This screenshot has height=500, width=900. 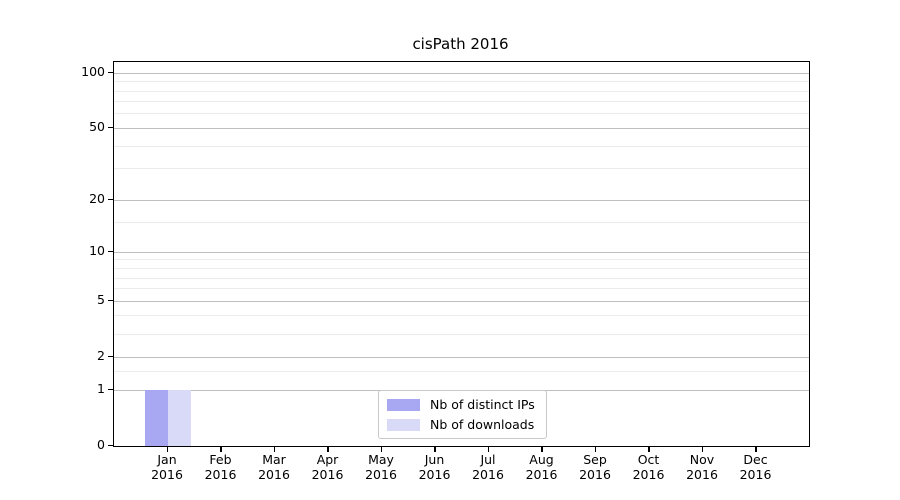 I want to click on x-tick-month: Feb, so click(x=220, y=459).